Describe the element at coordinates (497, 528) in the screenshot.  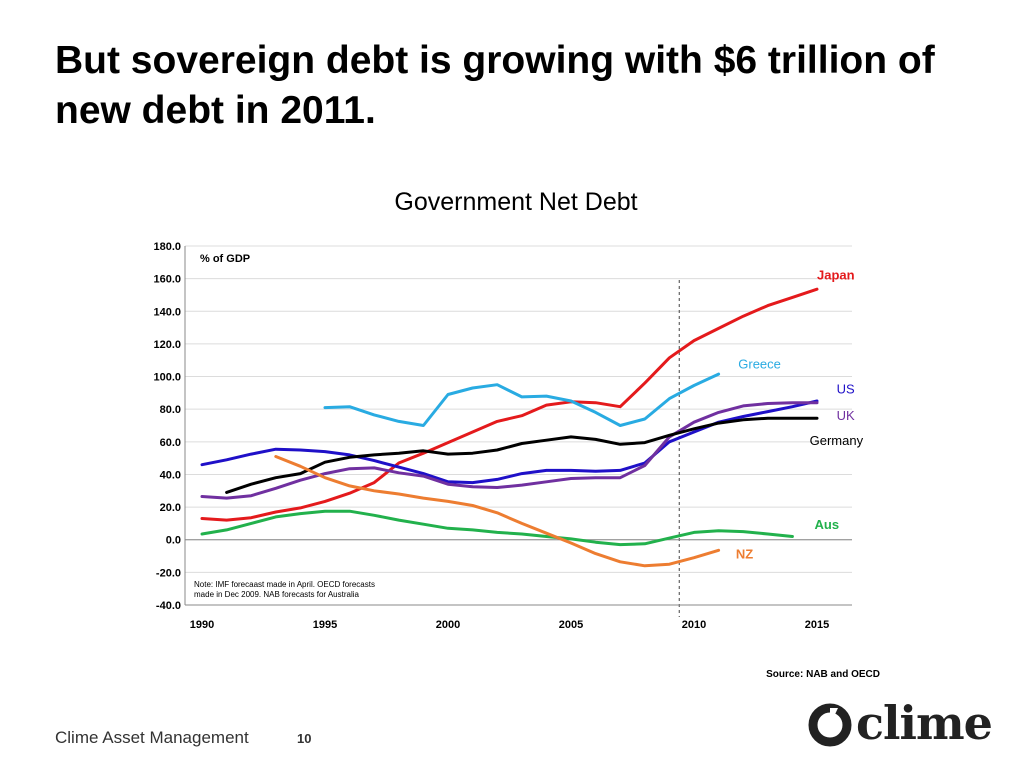
I see `series-line-aus` at that location.